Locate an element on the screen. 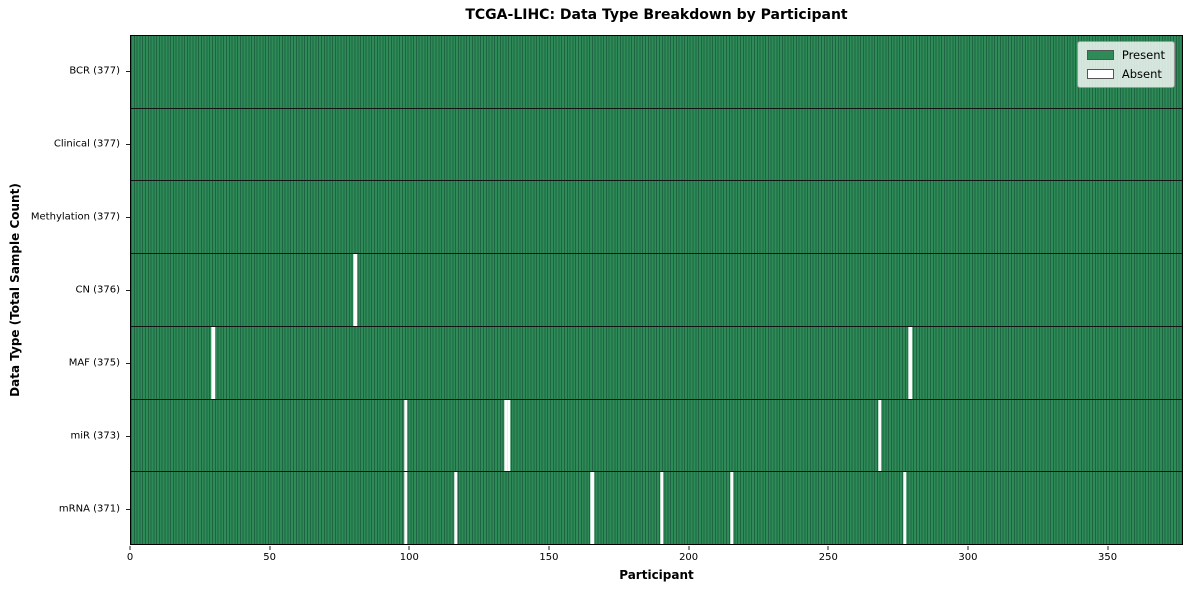 The height and width of the screenshot is (600, 1200). heatmap-row-cn is located at coordinates (656, 290).